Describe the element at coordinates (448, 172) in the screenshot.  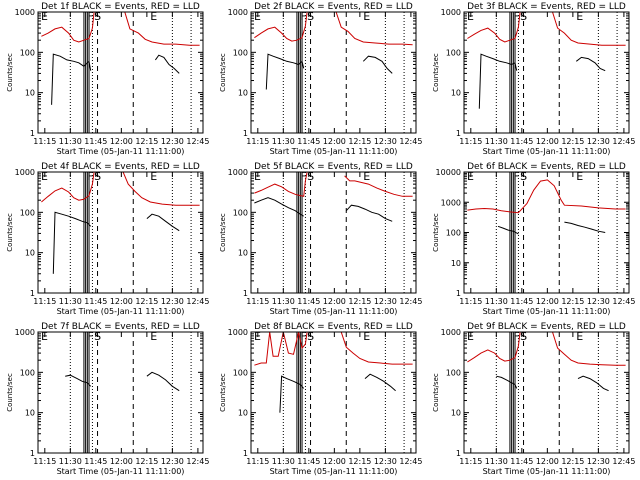
I see `y-tick-label: 10000` at that location.